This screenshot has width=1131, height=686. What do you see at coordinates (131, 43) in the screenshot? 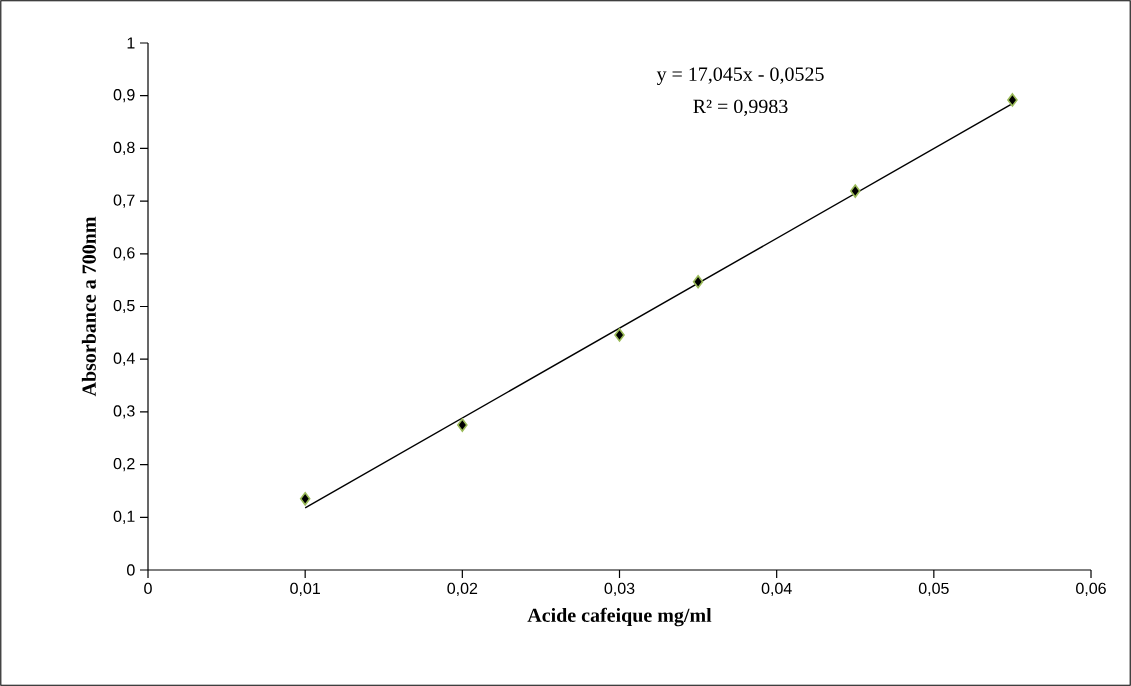
I see `y-tick-label: 1` at bounding box center [131, 43].